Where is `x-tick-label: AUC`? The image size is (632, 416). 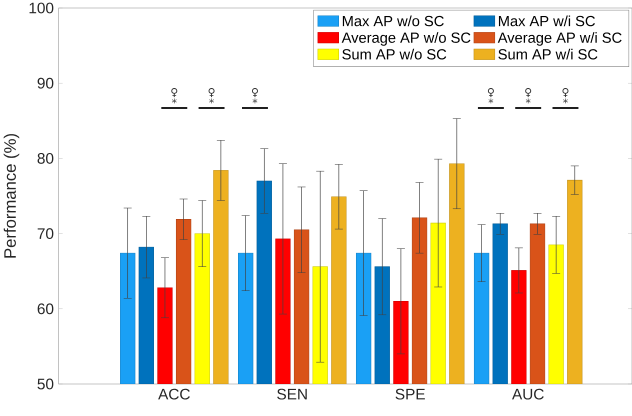
x-tick-label: AUC is located at coordinates (528, 394).